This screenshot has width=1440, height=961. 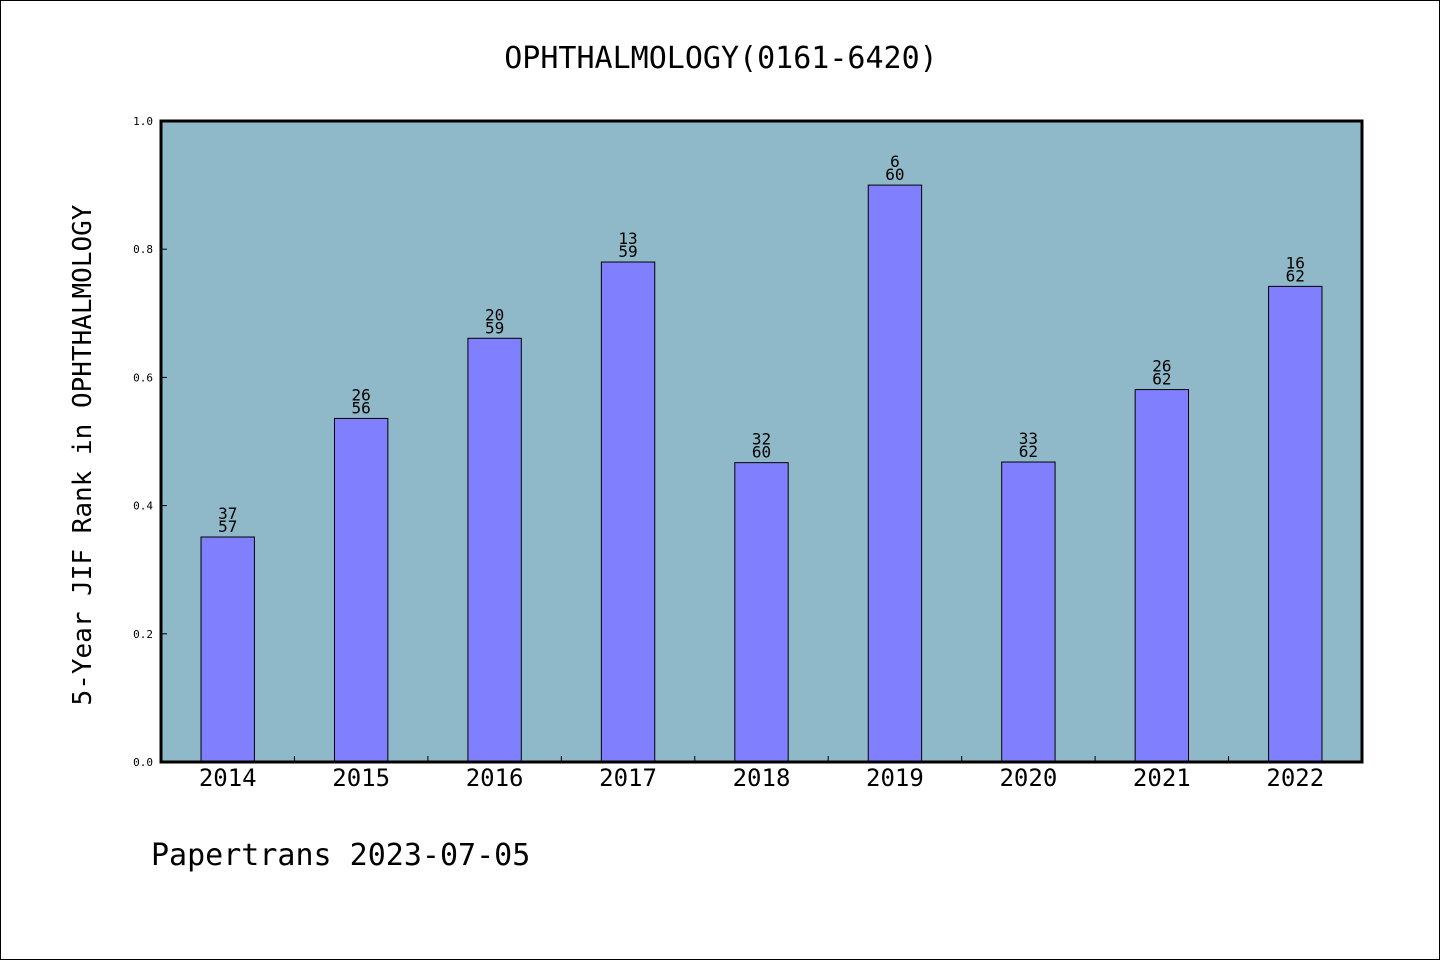 I want to click on x-tick-label-2021: 2021, so click(x=1162, y=778).